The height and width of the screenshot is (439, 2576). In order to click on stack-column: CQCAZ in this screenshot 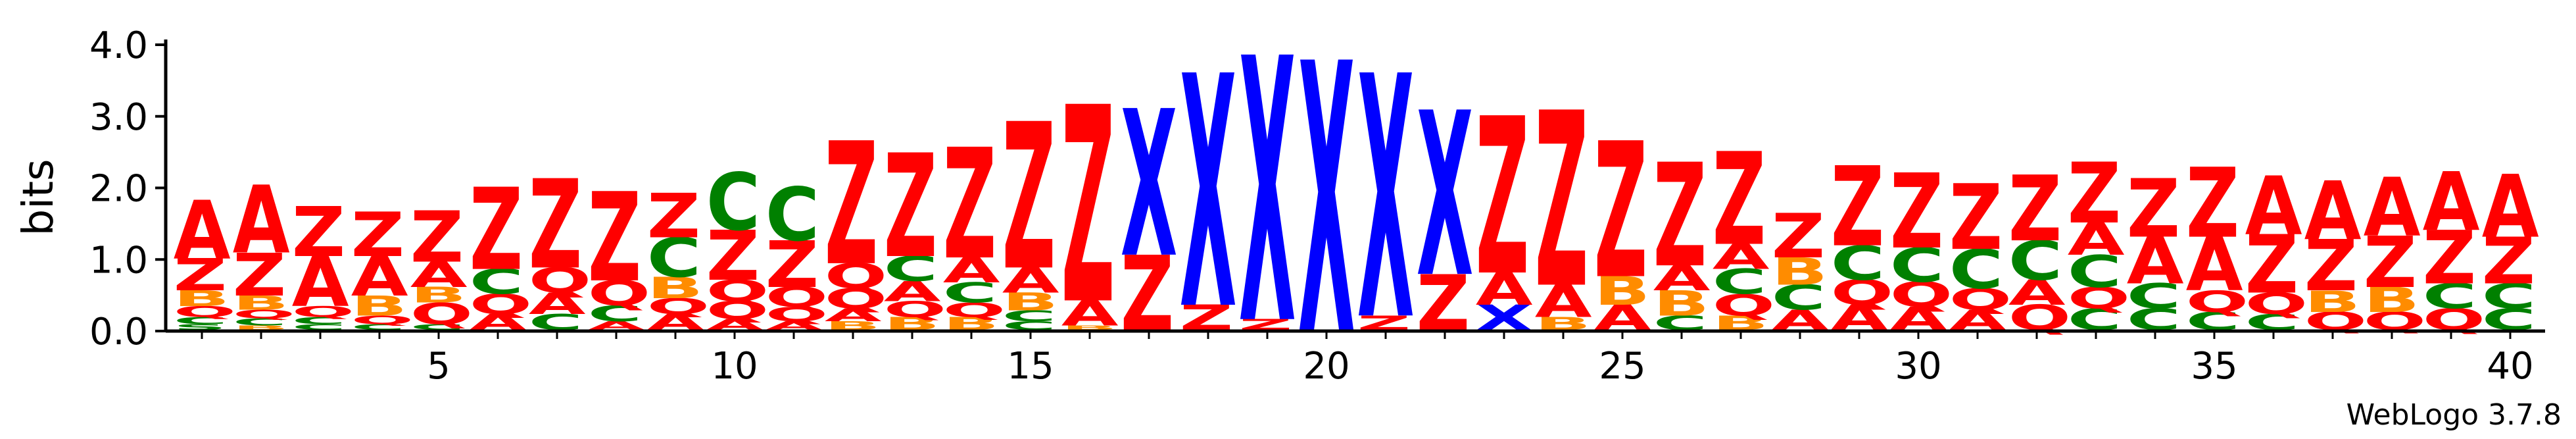, I will do `click(2099, 241)`.